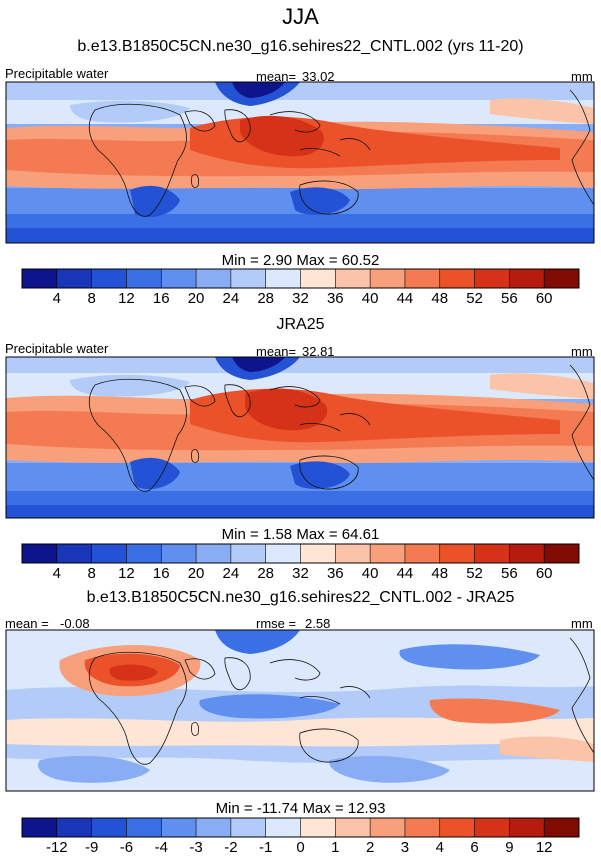  I want to click on panel3-colorbar-tick-label: -1, so click(265, 847).